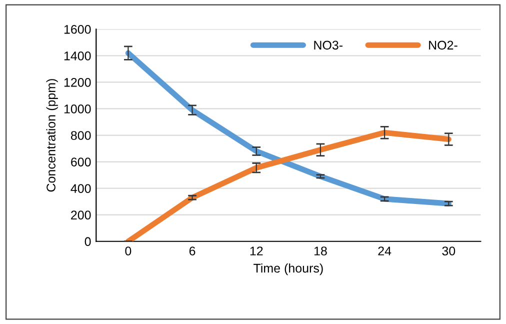 The image size is (506, 324). What do you see at coordinates (81, 162) in the screenshot?
I see `y-tick-label: 600` at bounding box center [81, 162].